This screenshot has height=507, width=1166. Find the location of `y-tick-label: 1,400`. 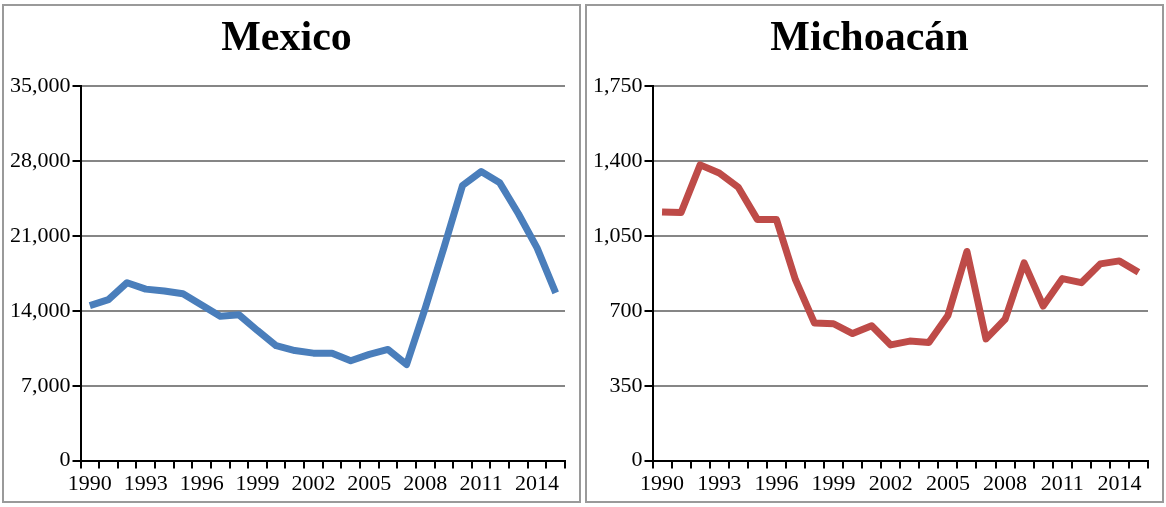

y-tick-label: 1,400 is located at coordinates (618, 160).